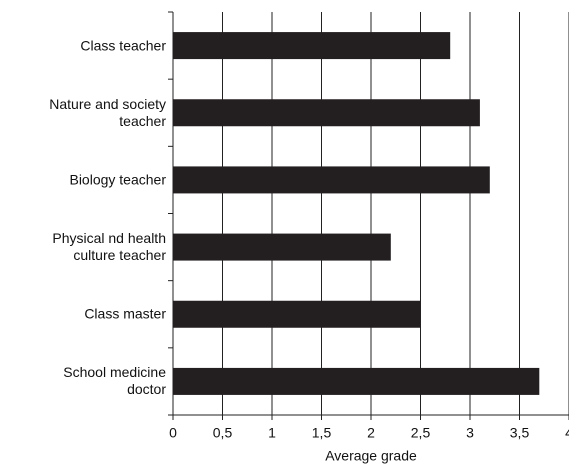  What do you see at coordinates (470, 433) in the screenshot?
I see `x-tick-label: 3` at bounding box center [470, 433].